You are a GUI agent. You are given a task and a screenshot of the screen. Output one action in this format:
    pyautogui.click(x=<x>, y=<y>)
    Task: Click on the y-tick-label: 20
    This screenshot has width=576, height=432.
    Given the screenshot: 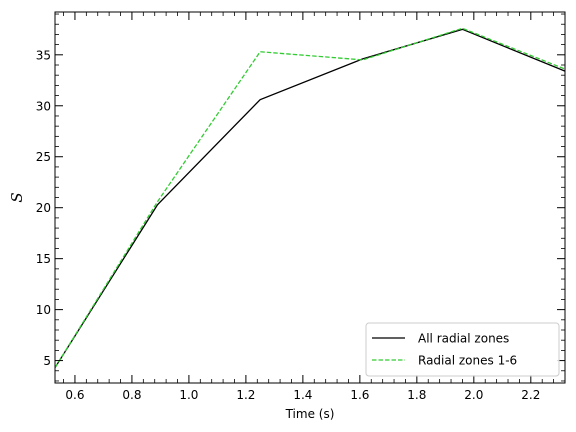 What is the action you would take?
    pyautogui.click(x=43, y=208)
    